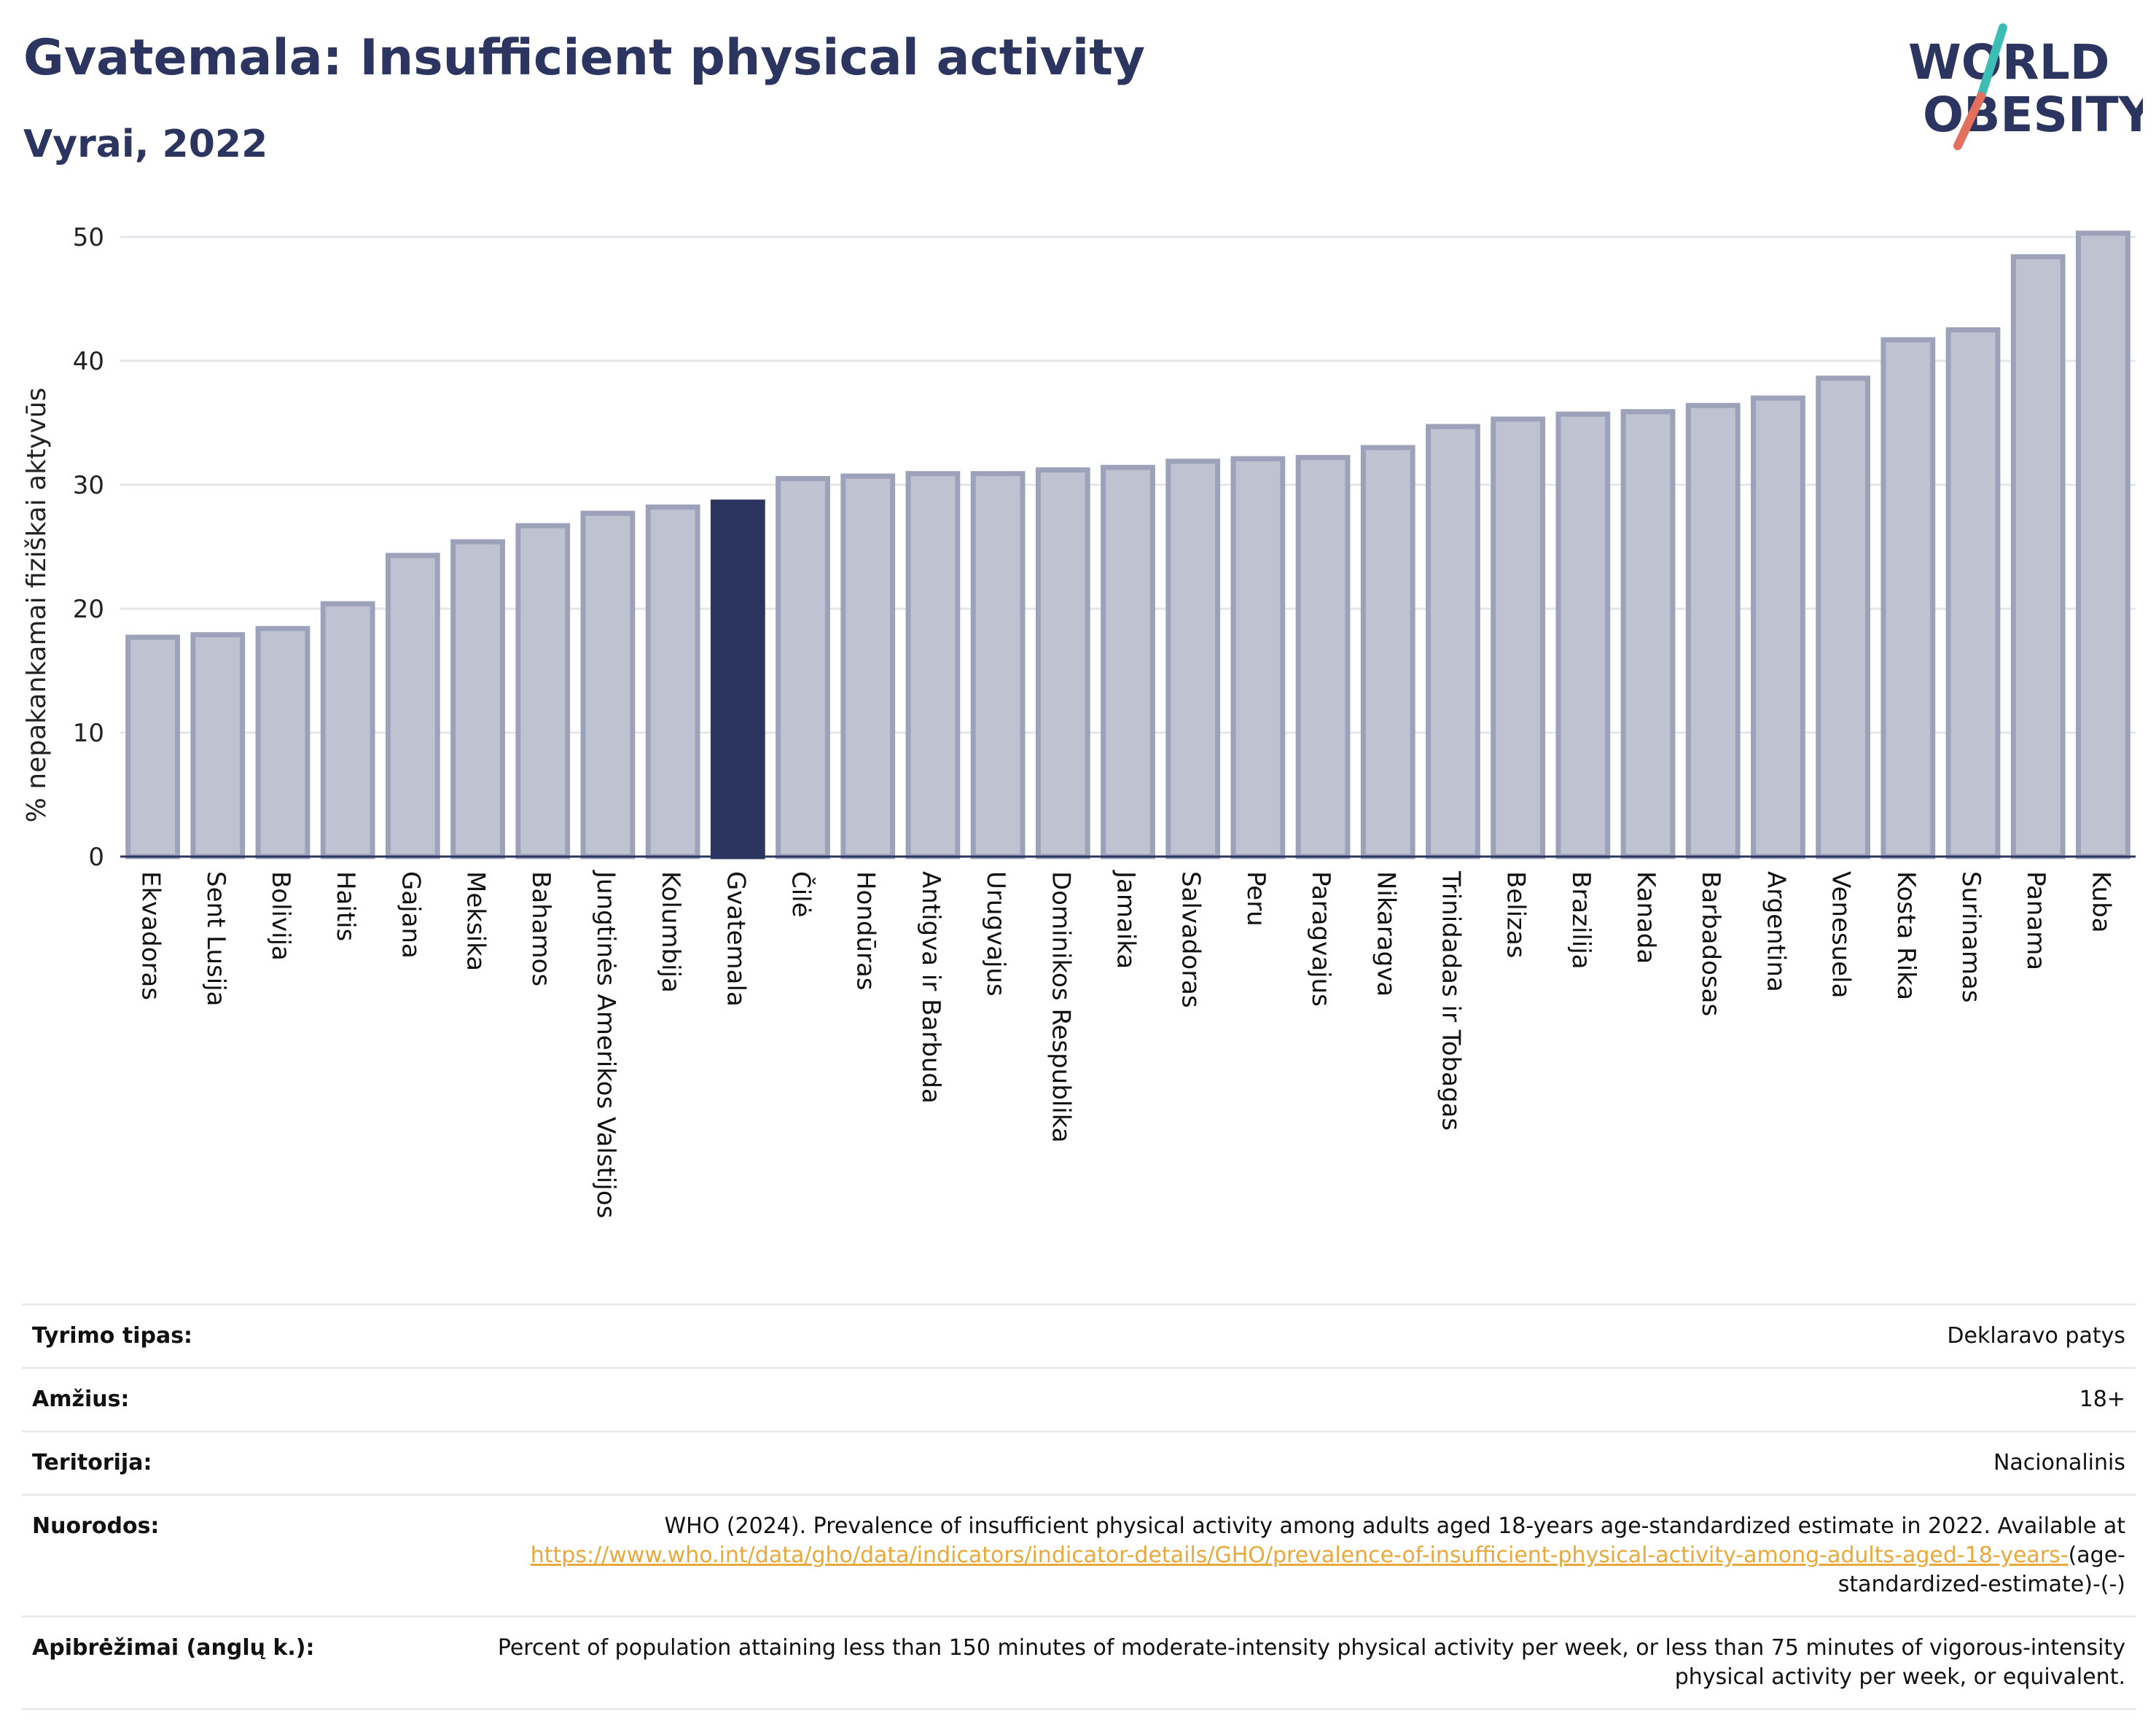 The image size is (2156, 1735). Describe the element at coordinates (1256, 899) in the screenshot. I see `x-tick-label: Peru` at that location.